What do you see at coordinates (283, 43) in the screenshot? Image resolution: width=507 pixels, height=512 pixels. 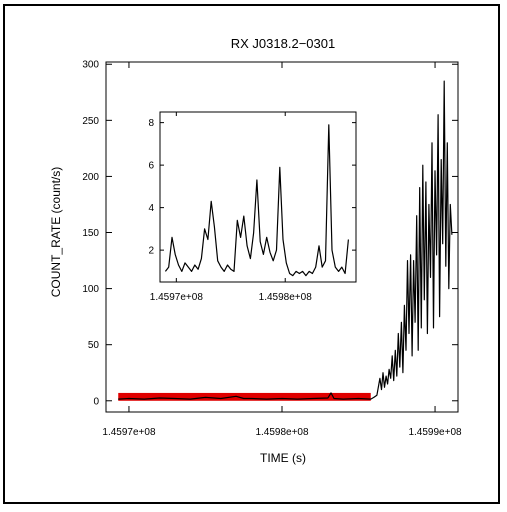 I see `chart-title: RX J0318.2−0301` at bounding box center [283, 43].